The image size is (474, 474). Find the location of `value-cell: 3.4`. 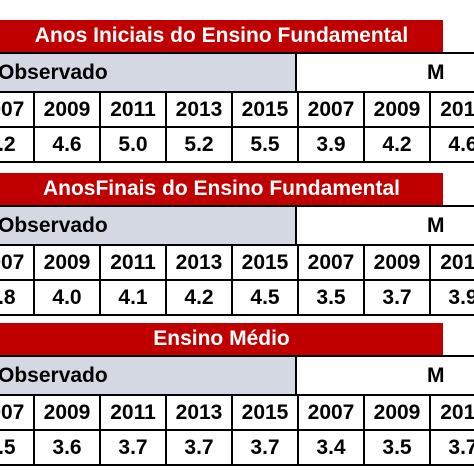

value-cell: 3.4 is located at coordinates (332, 448).